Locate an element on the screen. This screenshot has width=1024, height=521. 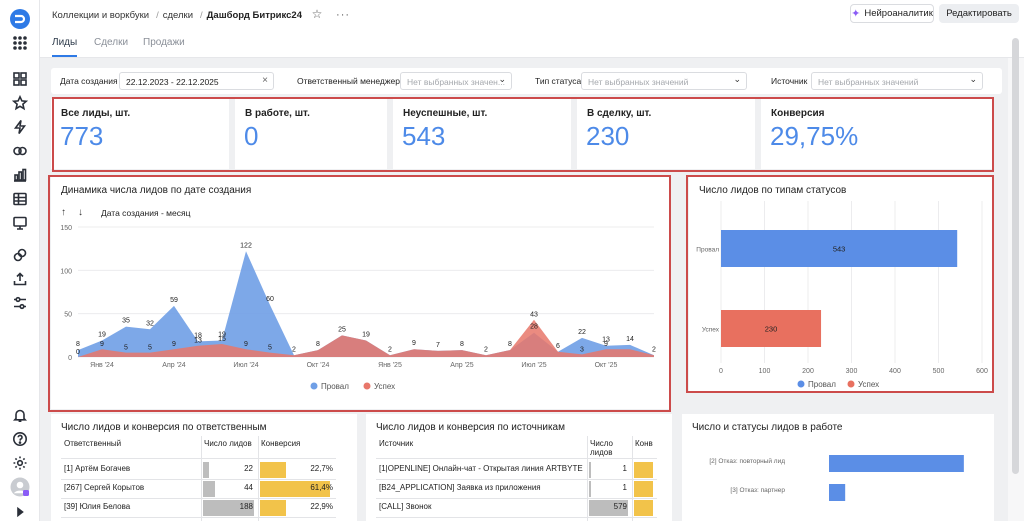
sort-asc-icon: ↑ is located at coordinates (63, 212).